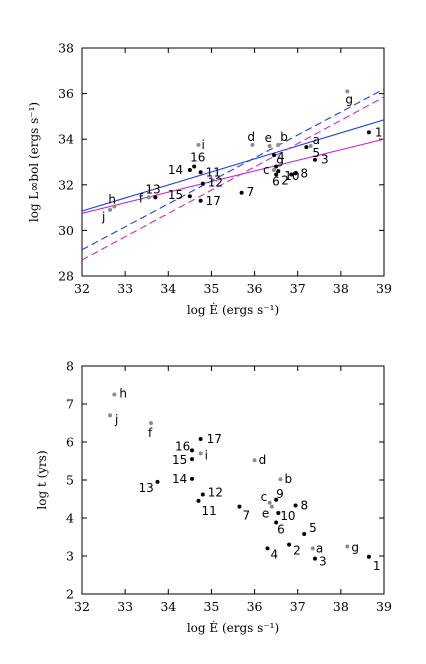  What do you see at coordinates (66, 48) in the screenshot?
I see `y-tick-label: 38` at bounding box center [66, 48].